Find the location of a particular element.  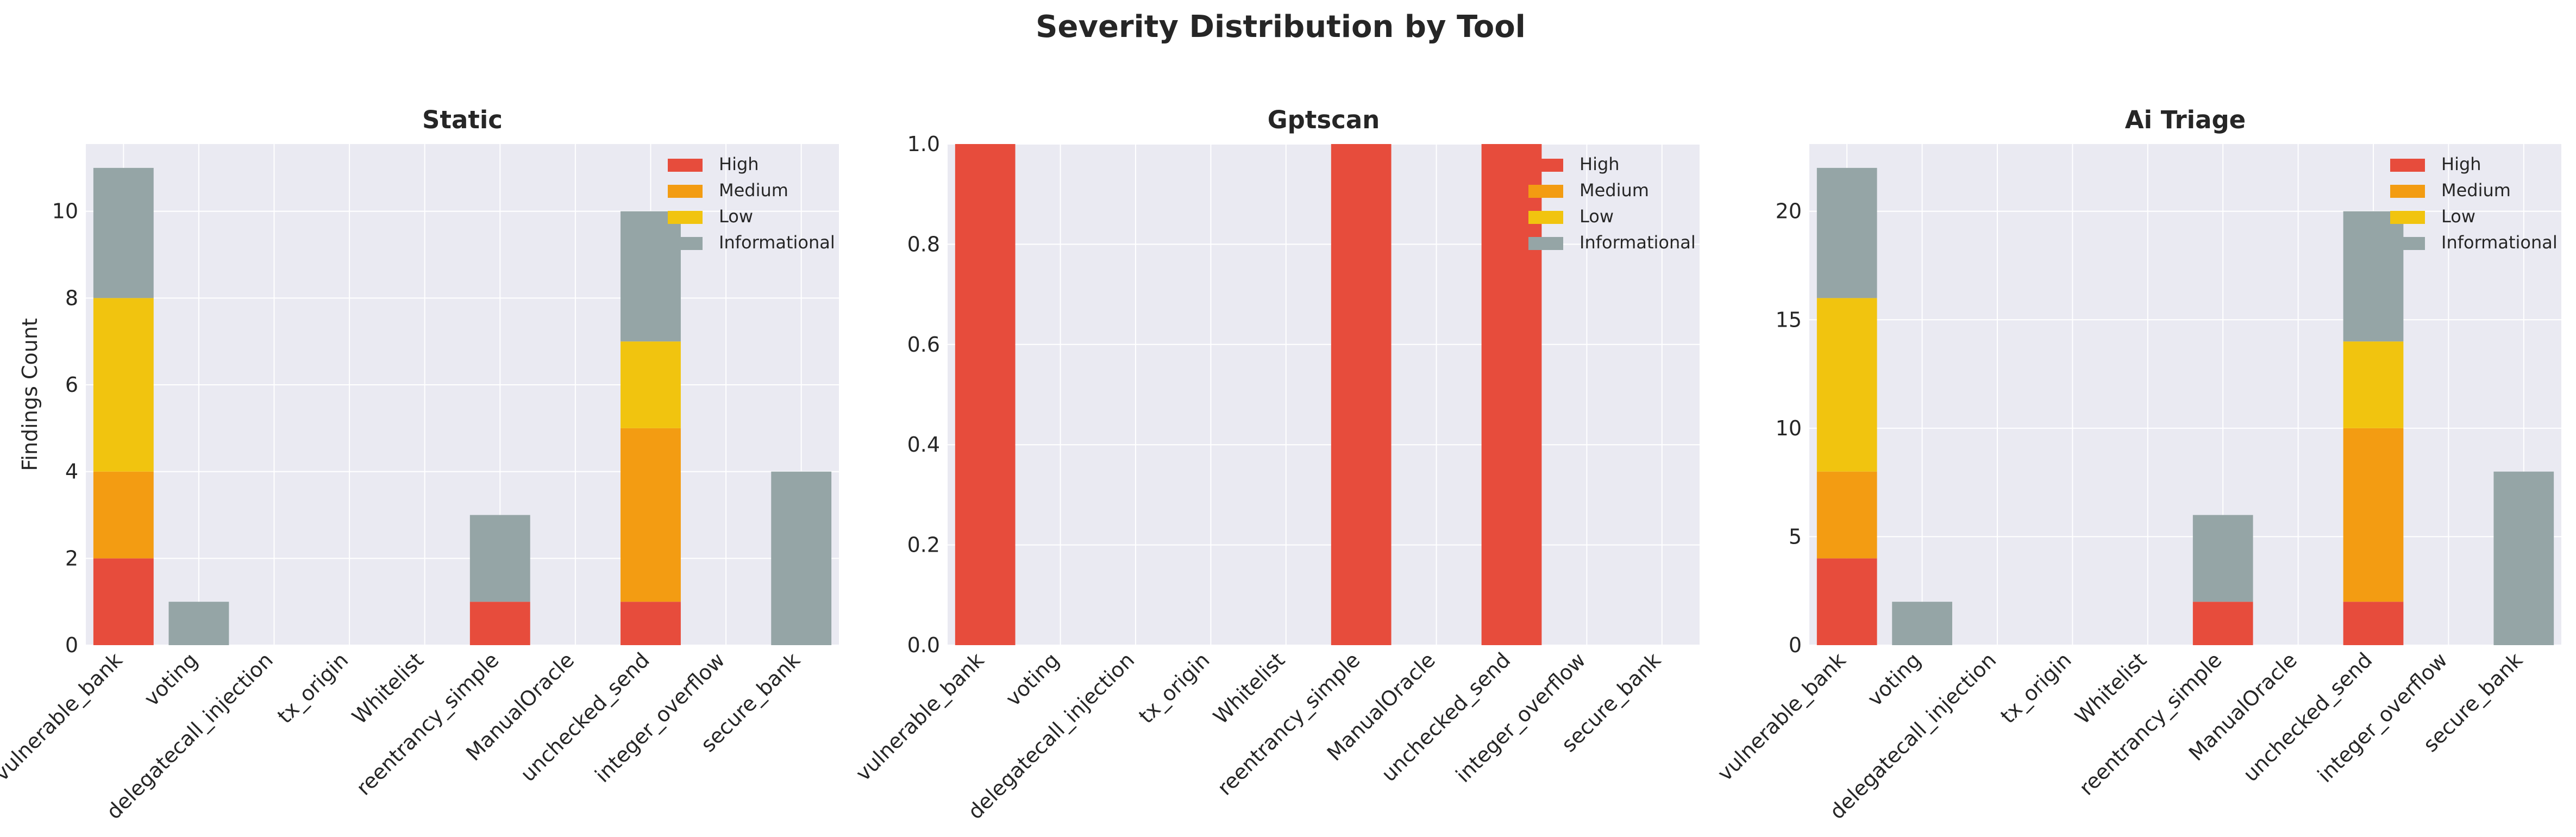

y-tick-label: 0.4 is located at coordinates (923, 445).